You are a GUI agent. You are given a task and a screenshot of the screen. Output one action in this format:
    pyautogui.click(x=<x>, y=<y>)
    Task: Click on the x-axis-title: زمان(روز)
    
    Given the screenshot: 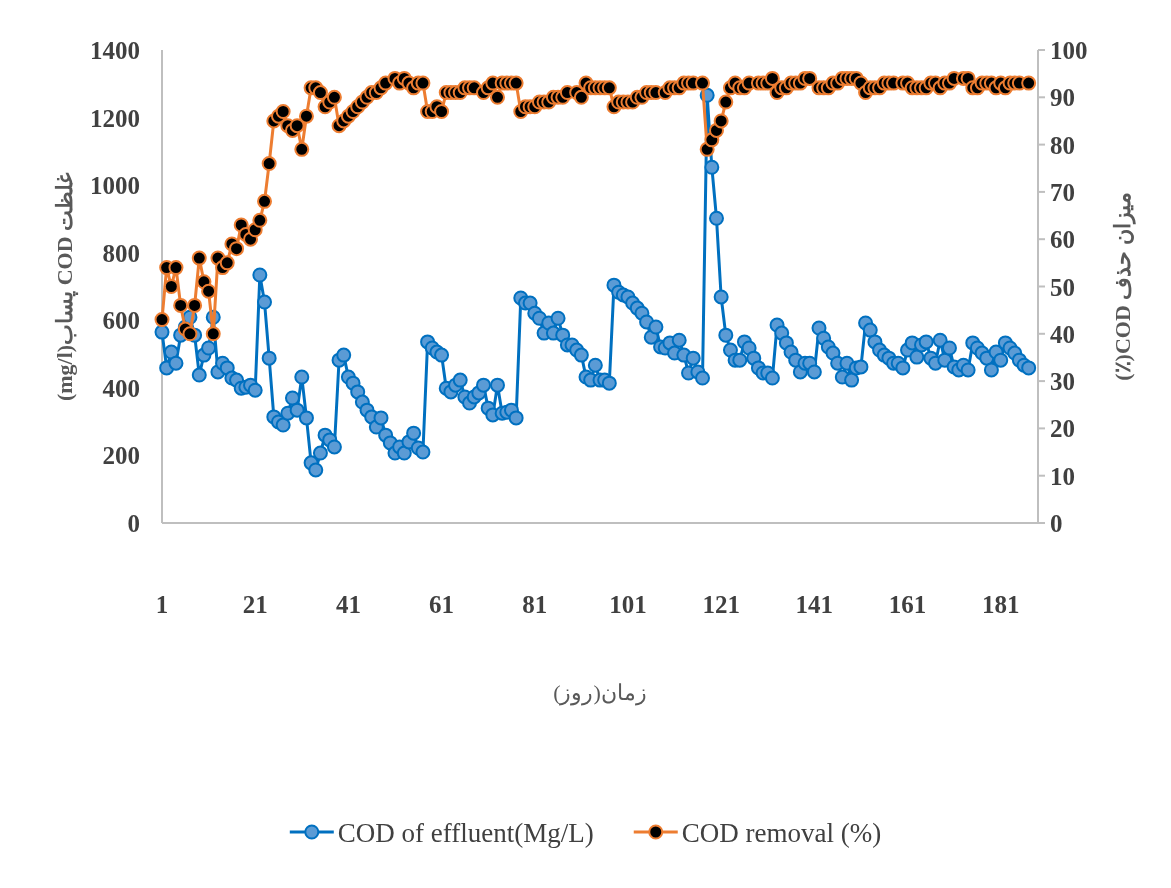 What is the action you would take?
    pyautogui.click(x=600, y=693)
    